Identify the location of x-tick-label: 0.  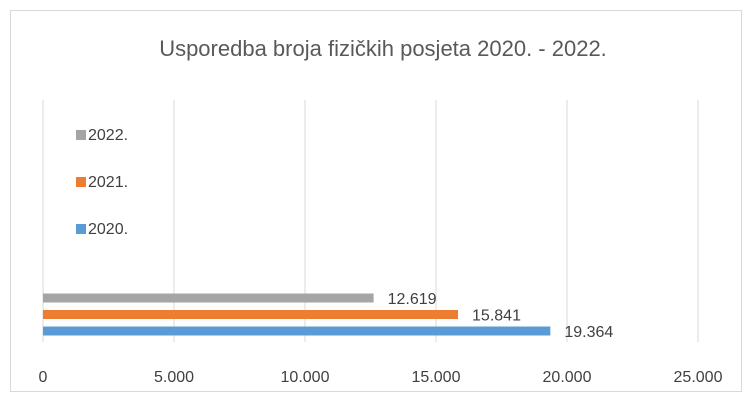
(43, 377).